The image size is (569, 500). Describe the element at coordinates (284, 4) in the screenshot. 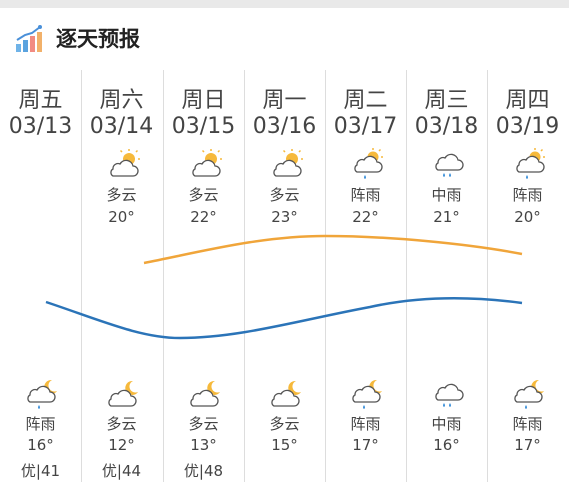

I see `top-bar` at that location.